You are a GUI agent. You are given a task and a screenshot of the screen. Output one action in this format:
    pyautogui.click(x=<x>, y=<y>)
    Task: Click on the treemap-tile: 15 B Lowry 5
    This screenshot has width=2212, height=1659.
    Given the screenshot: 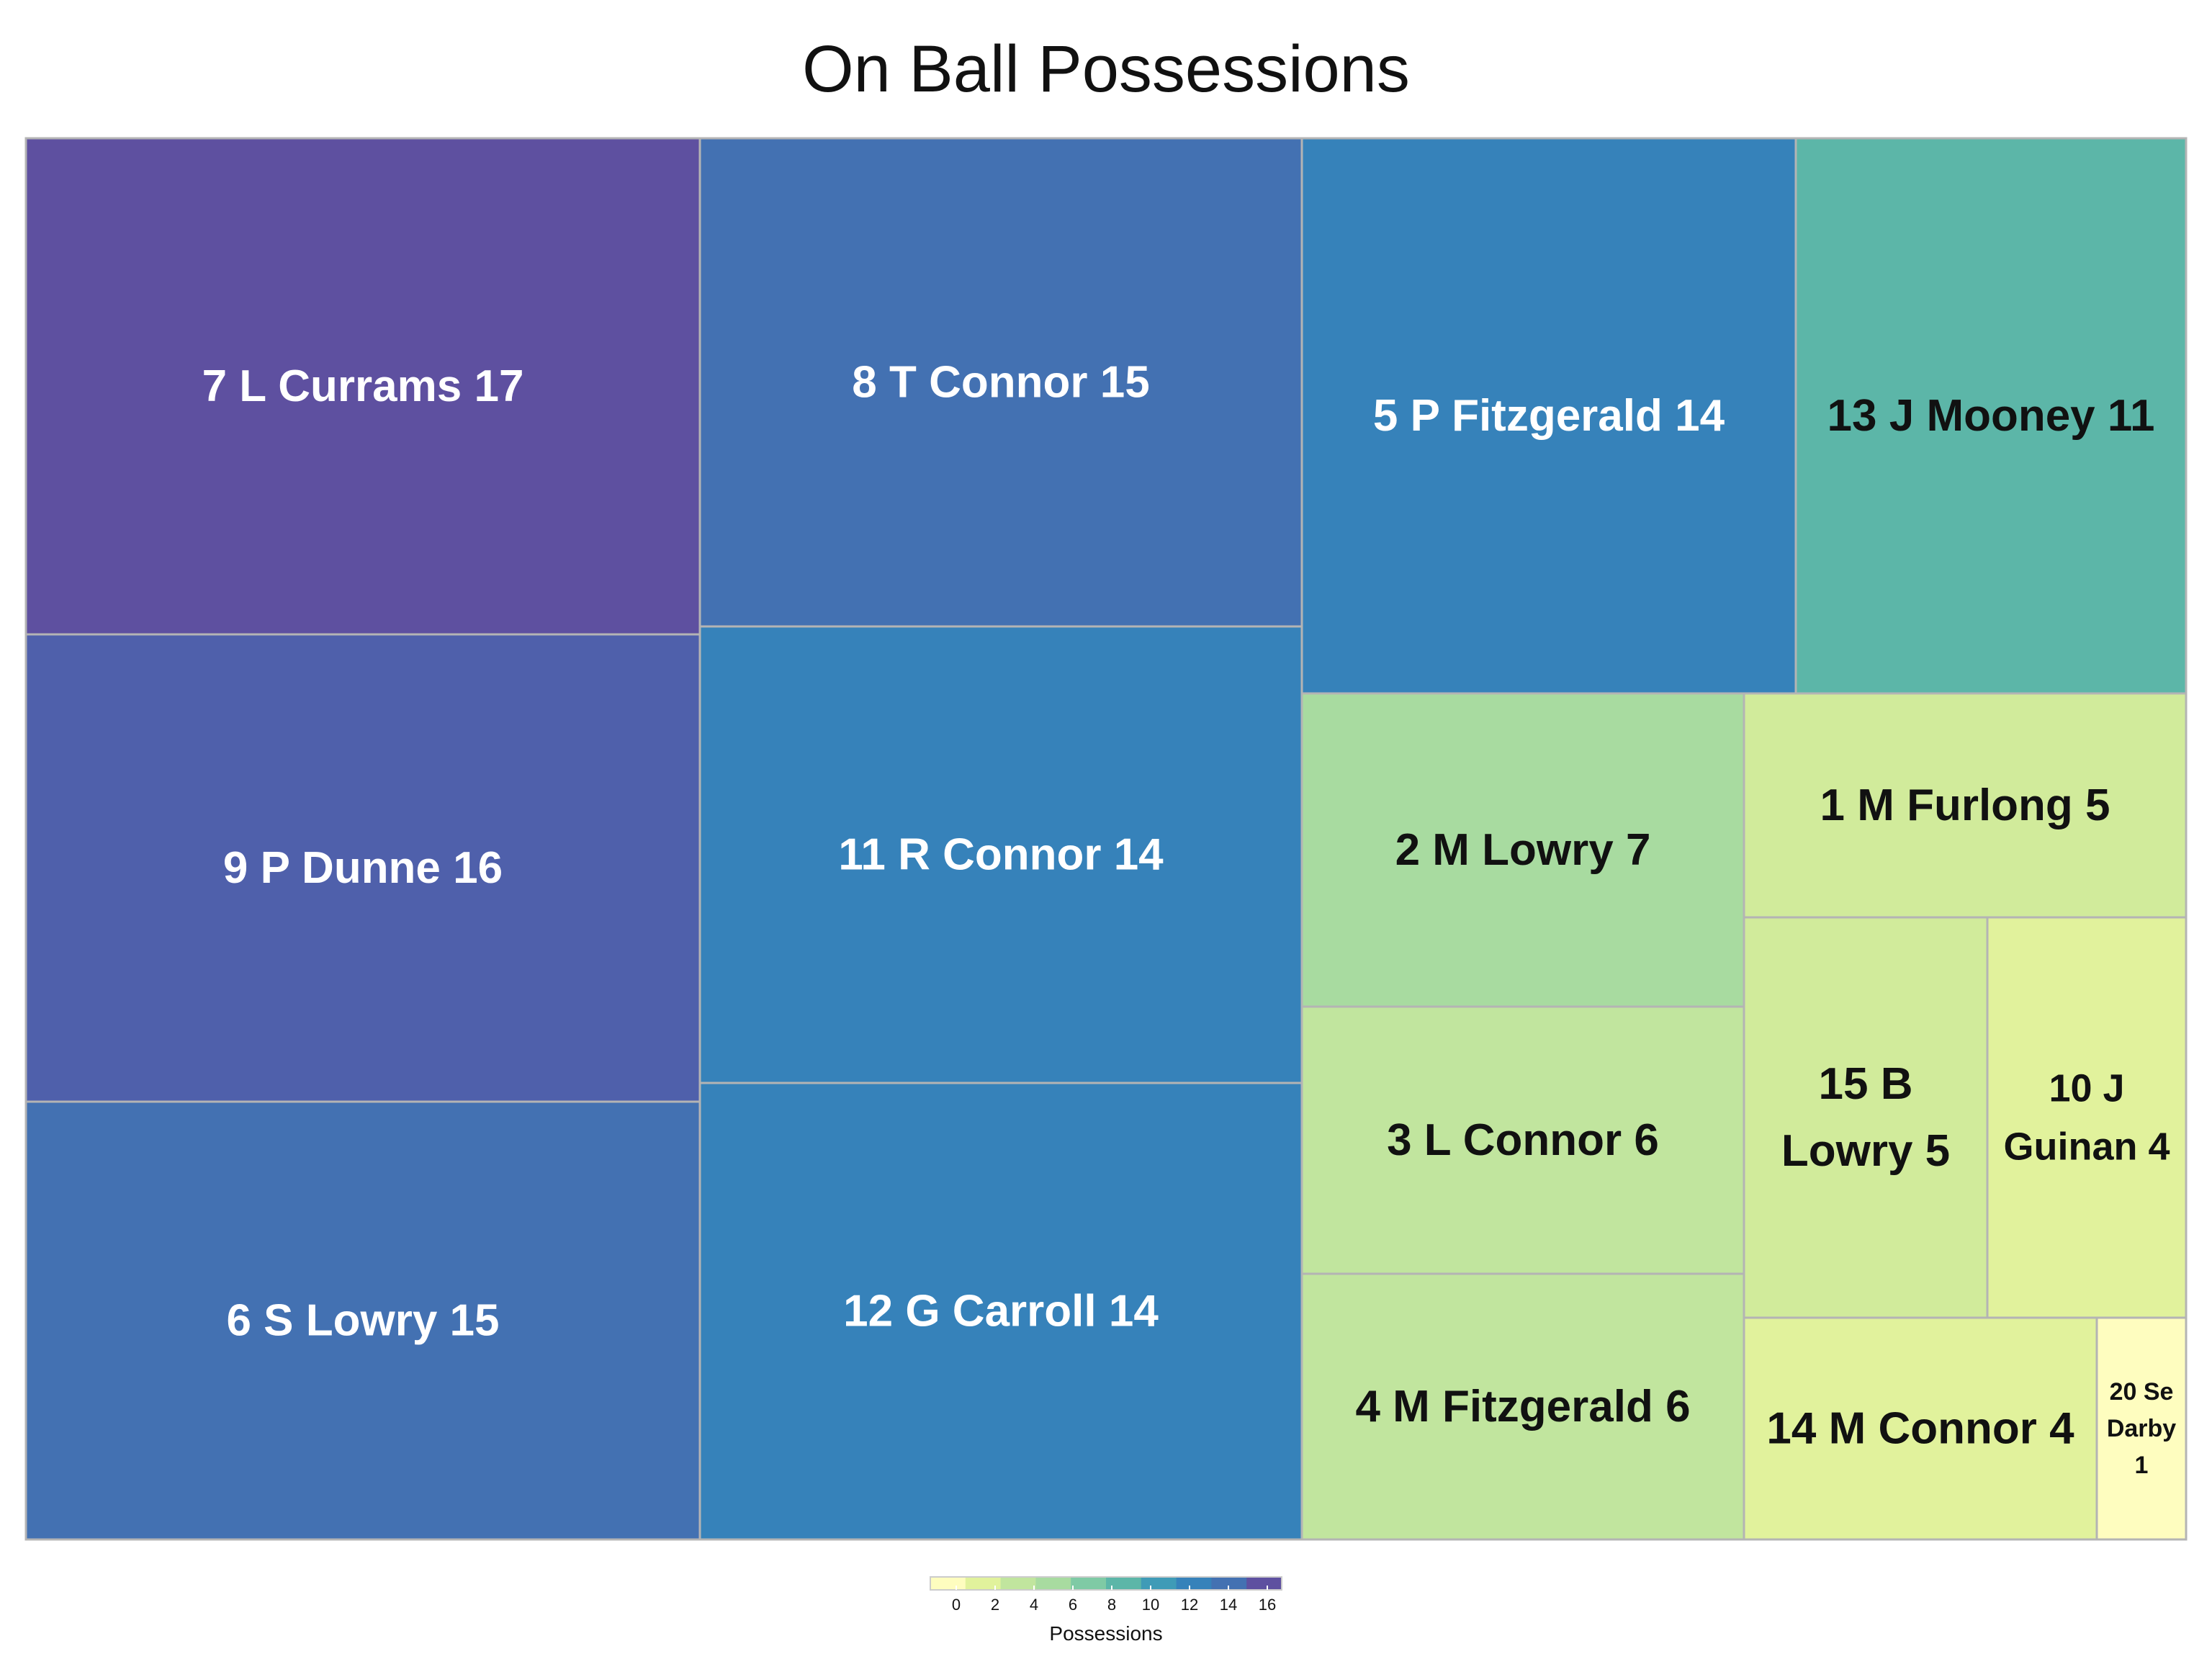 What is the action you would take?
    pyautogui.click(x=1866, y=1117)
    